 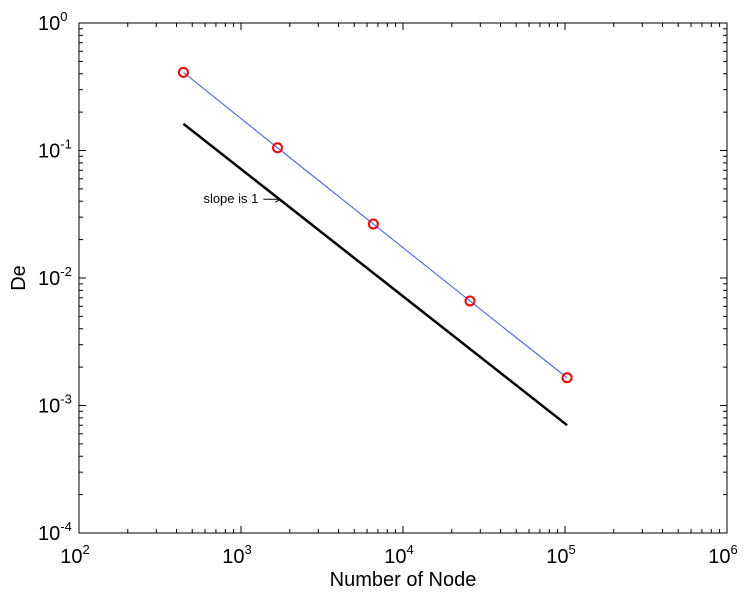 I want to click on x-tick-labels: 10² 10³ 10⁴ 10⁵ 10⁶, so click(x=398, y=555).